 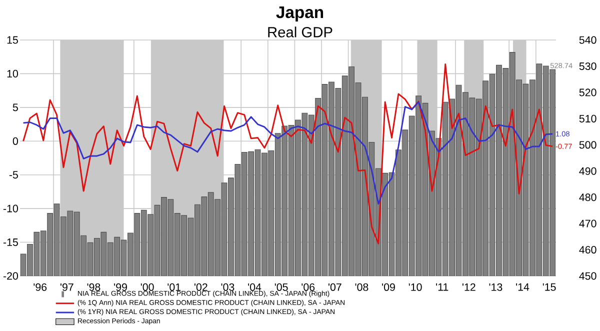 I want to click on y2-tick-label: 480, so click(x=587, y=198).